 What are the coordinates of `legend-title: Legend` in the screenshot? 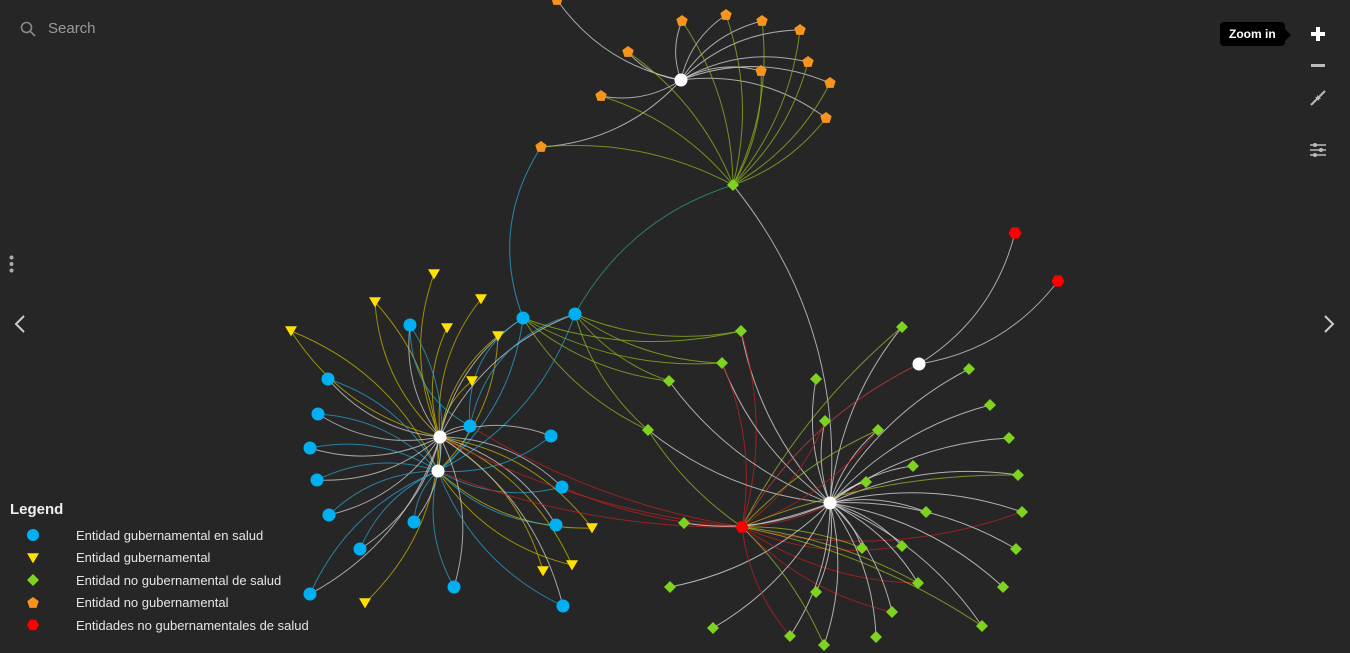 It's located at (37, 509).